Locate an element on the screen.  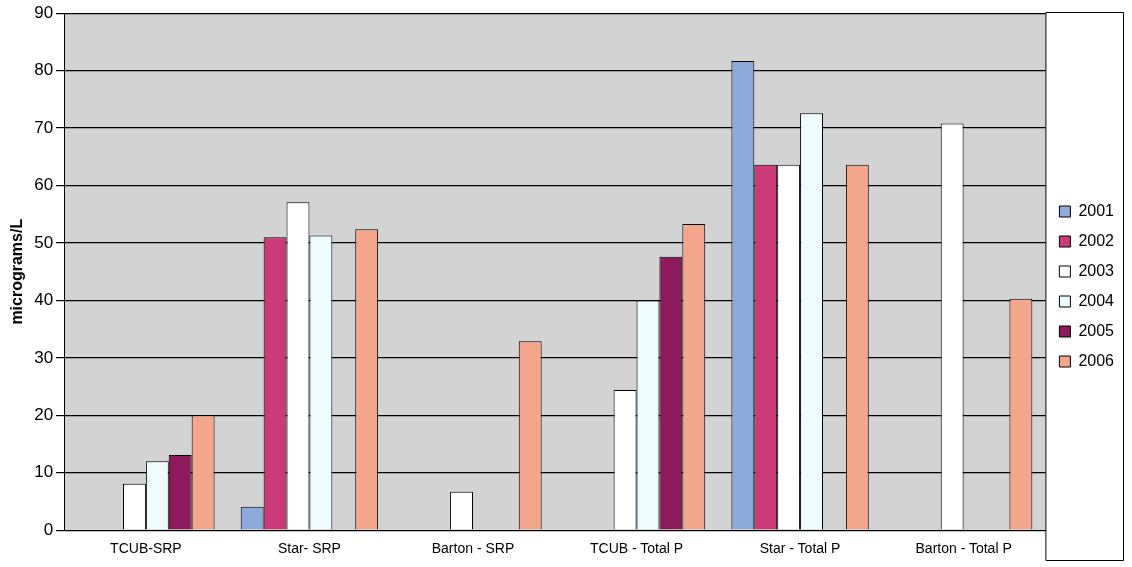
y-axis-title: micrograms/L is located at coordinates (17, 271).